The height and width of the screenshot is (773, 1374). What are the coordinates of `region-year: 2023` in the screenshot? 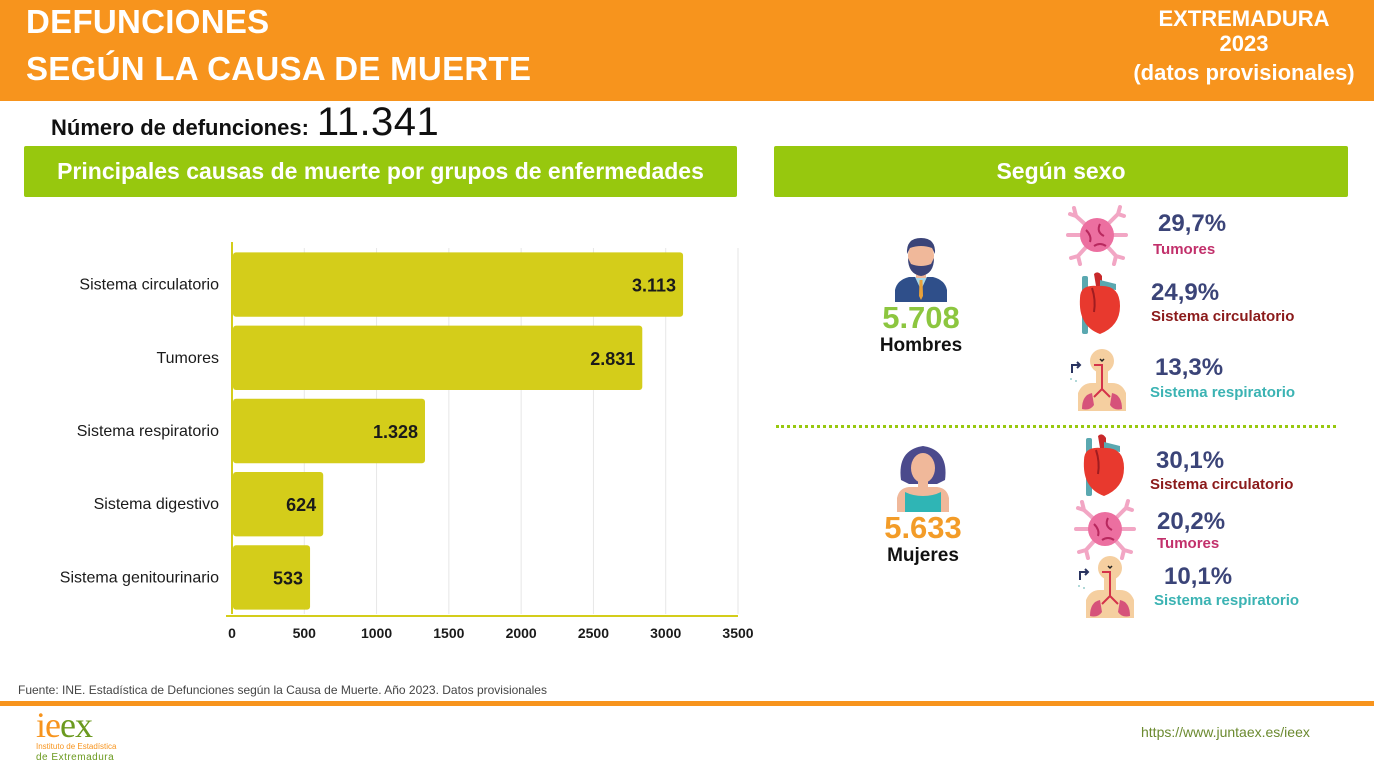 It's located at (1244, 43).